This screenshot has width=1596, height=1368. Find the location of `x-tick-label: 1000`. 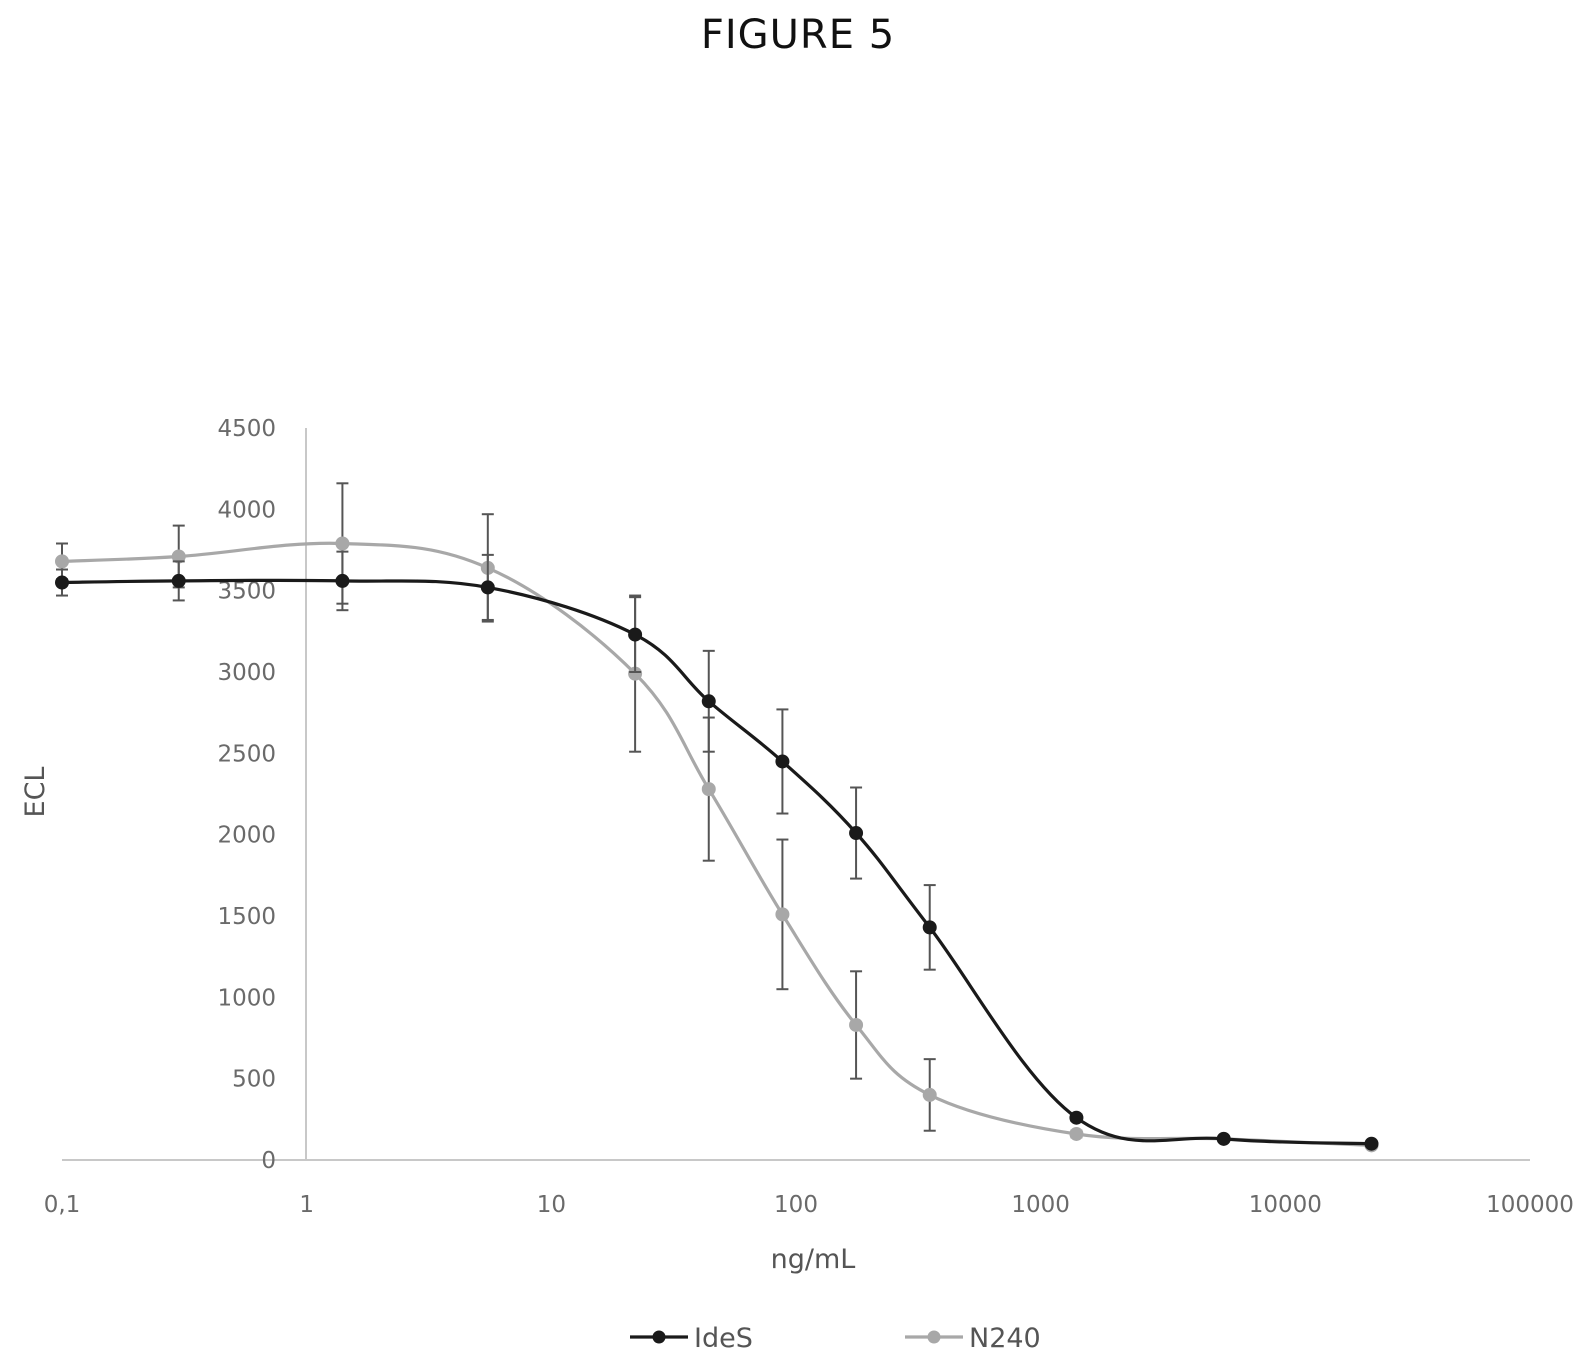

x-tick-label: 1000 is located at coordinates (1040, 1205).